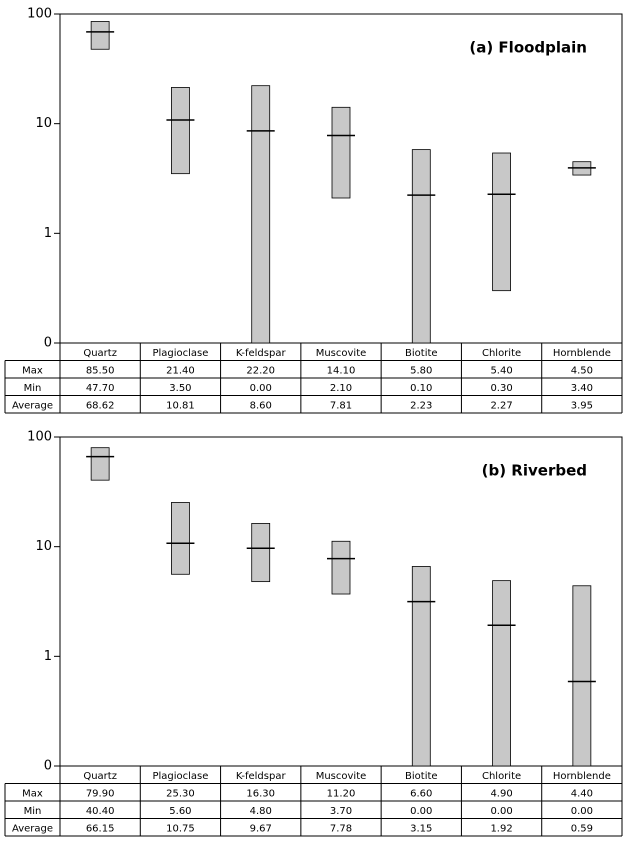 The image size is (629, 843). I want to click on table-value: 5.40, so click(501, 370).